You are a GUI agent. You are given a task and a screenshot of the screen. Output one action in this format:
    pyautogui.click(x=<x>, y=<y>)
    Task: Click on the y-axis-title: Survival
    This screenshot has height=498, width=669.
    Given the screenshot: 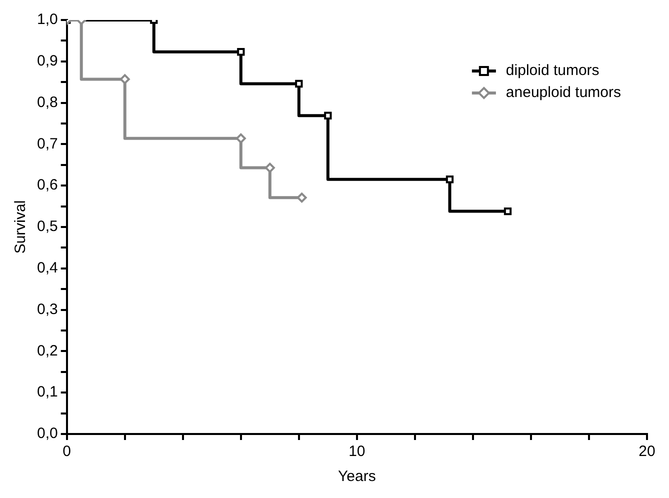 What is the action you would take?
    pyautogui.click(x=21, y=227)
    